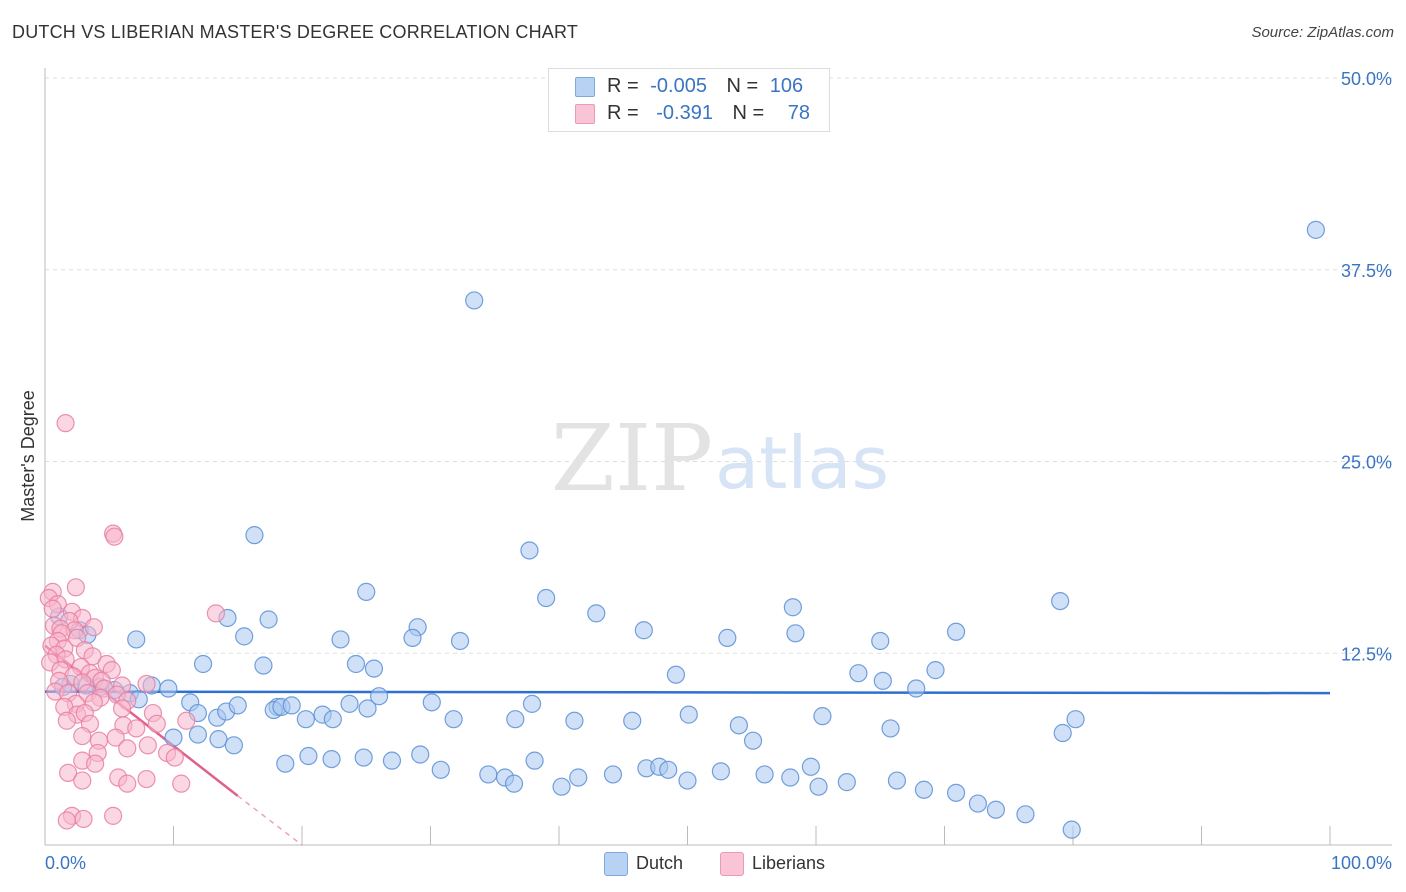 Image resolution: width=1406 pixels, height=892 pixels. I want to click on liberian-trend-extension, so click(270, 820).